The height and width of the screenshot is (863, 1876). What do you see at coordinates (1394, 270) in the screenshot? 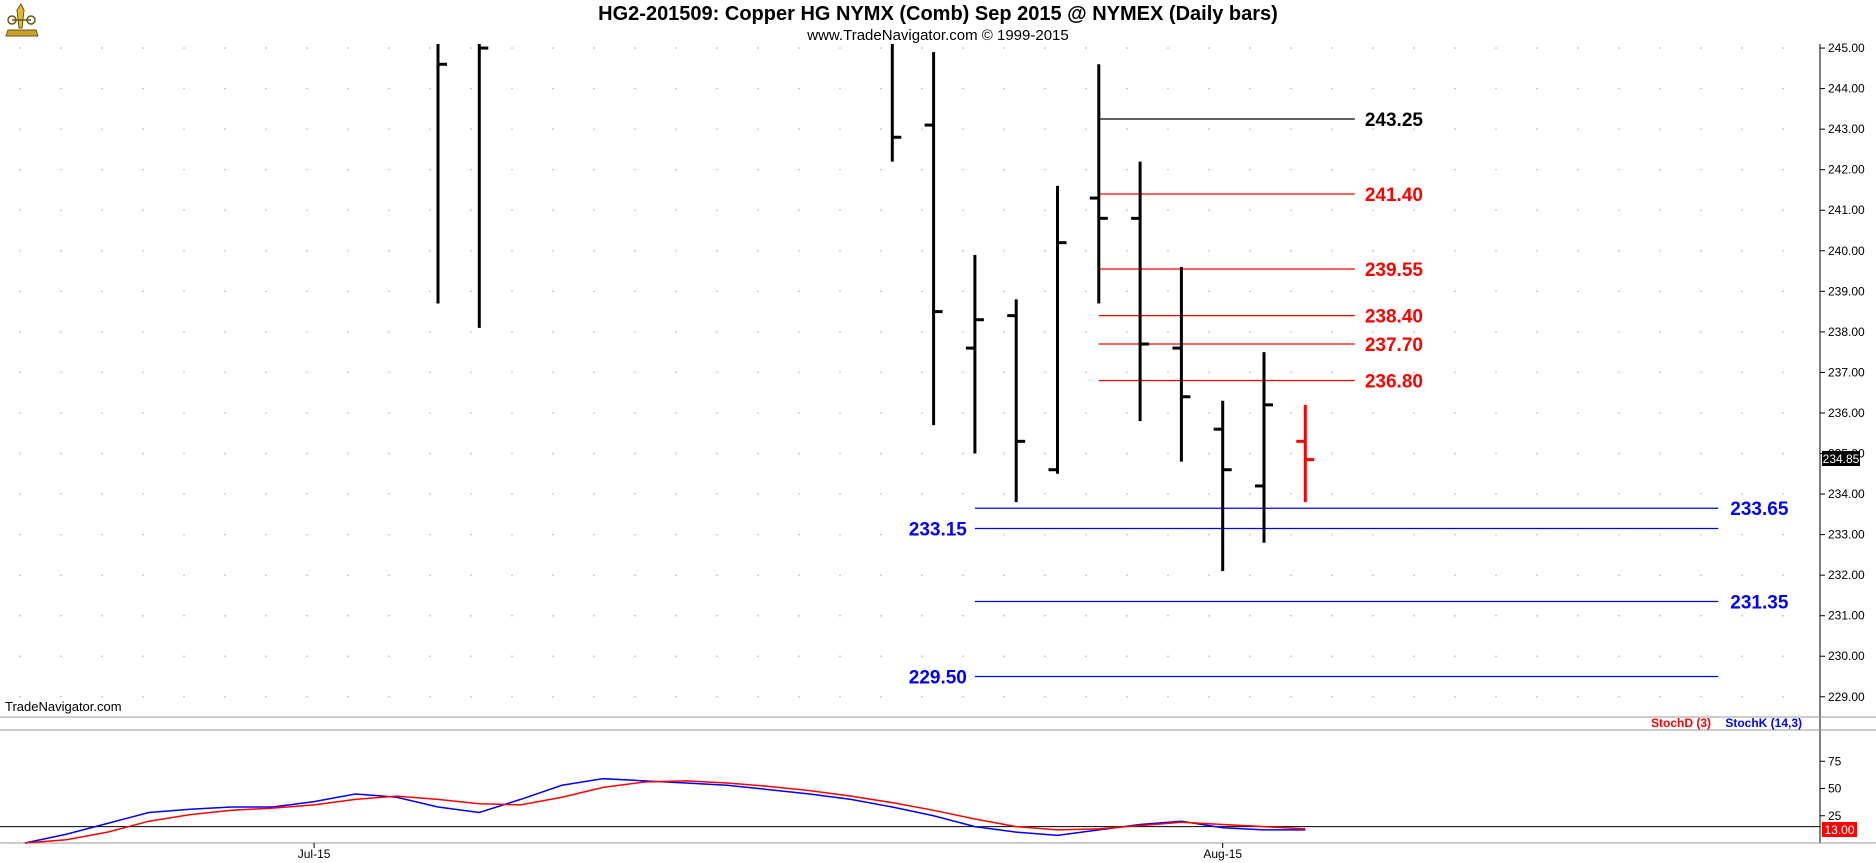
I see `level-label-239.55: 239.55` at bounding box center [1394, 270].